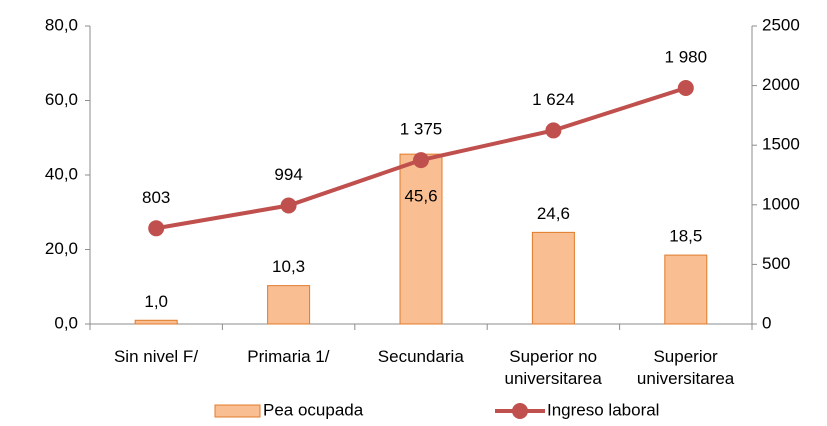 The width and height of the screenshot is (827, 426). Describe the element at coordinates (553, 99) in the screenshot. I see `line-value-label: 1 624` at that location.